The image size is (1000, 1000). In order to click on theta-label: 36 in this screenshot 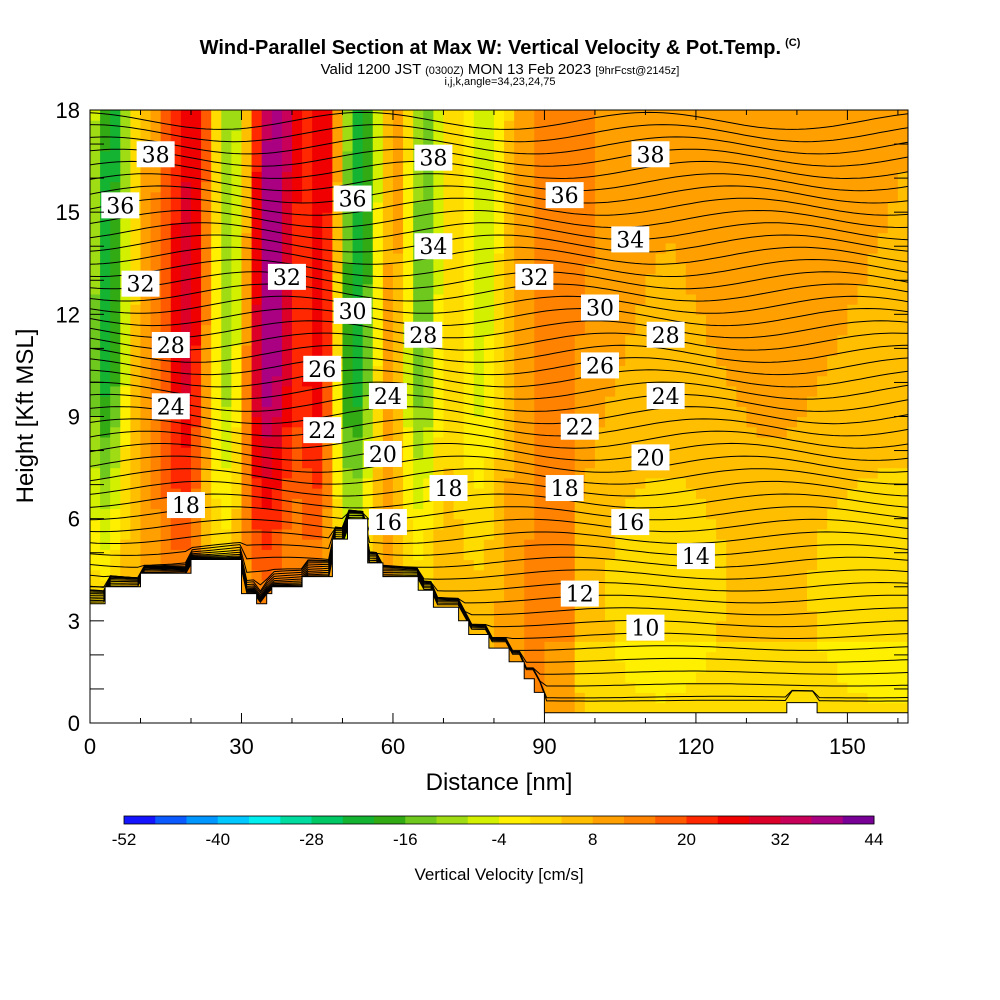, I will do `click(120, 205)`.